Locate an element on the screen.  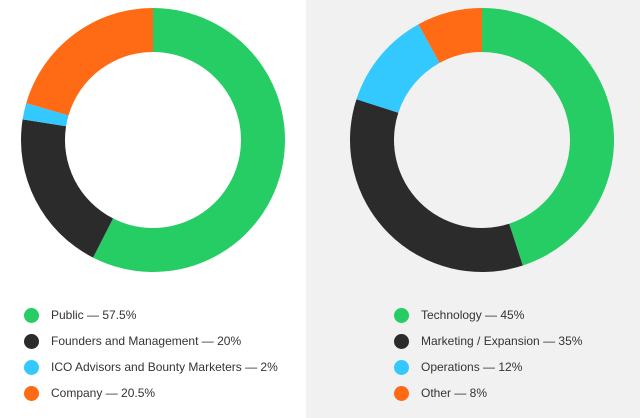
legend-label: Founders and Management — 20% is located at coordinates (146, 341).